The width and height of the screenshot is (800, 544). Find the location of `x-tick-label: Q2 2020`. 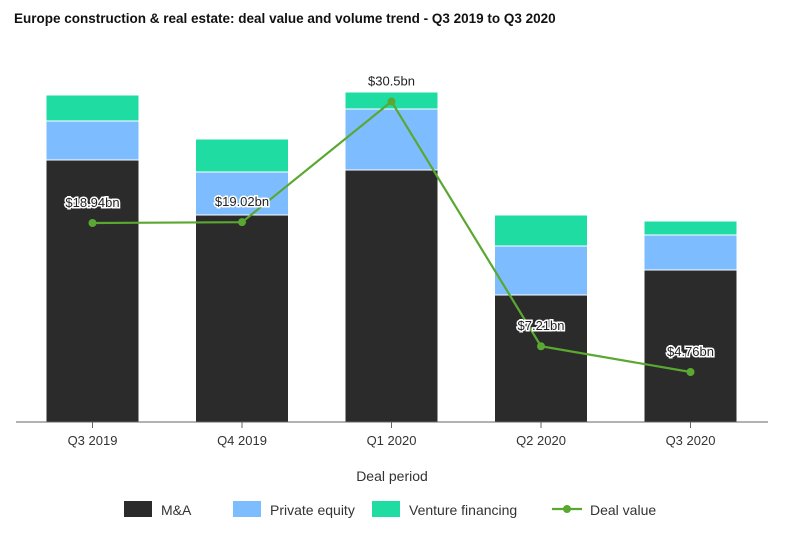

x-tick-label: Q2 2020 is located at coordinates (541, 440).